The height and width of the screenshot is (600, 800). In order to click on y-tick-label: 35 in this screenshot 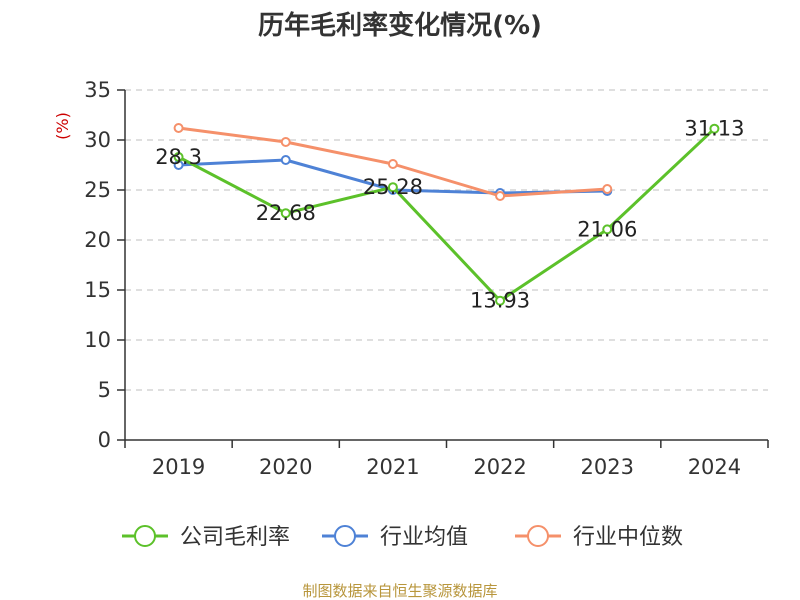, I will do `click(97, 90)`.